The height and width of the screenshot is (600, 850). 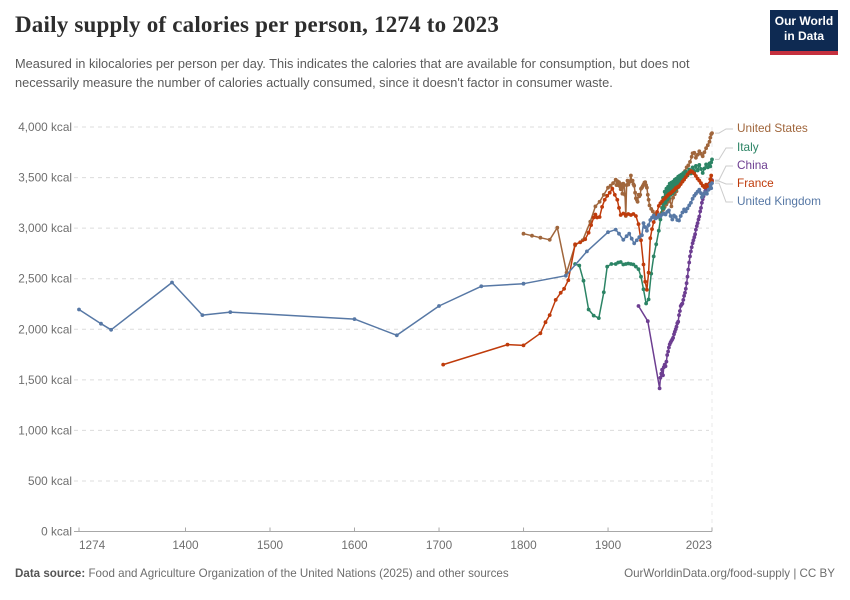 I want to click on owid-logo-line1: Our World, so click(x=804, y=21).